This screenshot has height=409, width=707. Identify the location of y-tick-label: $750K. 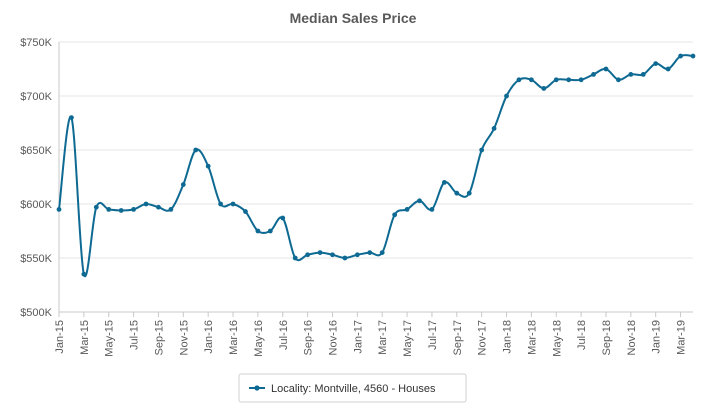
(36, 43).